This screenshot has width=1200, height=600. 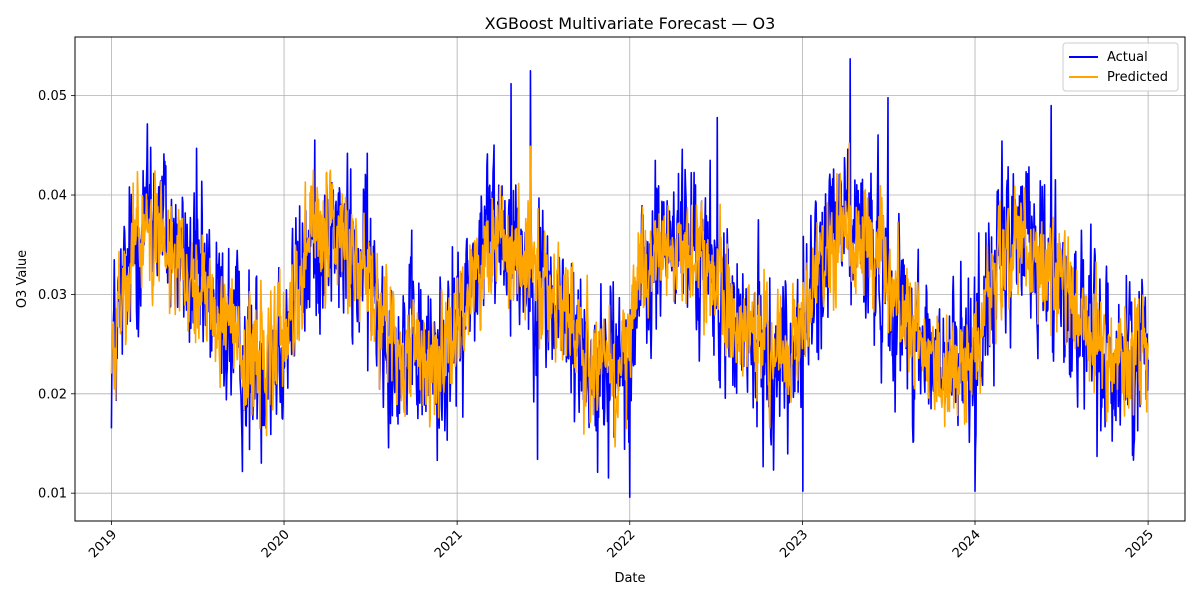 I want to click on y-axis: 0.01 0.02 0.03 0.04 0.05, so click(x=56, y=295).